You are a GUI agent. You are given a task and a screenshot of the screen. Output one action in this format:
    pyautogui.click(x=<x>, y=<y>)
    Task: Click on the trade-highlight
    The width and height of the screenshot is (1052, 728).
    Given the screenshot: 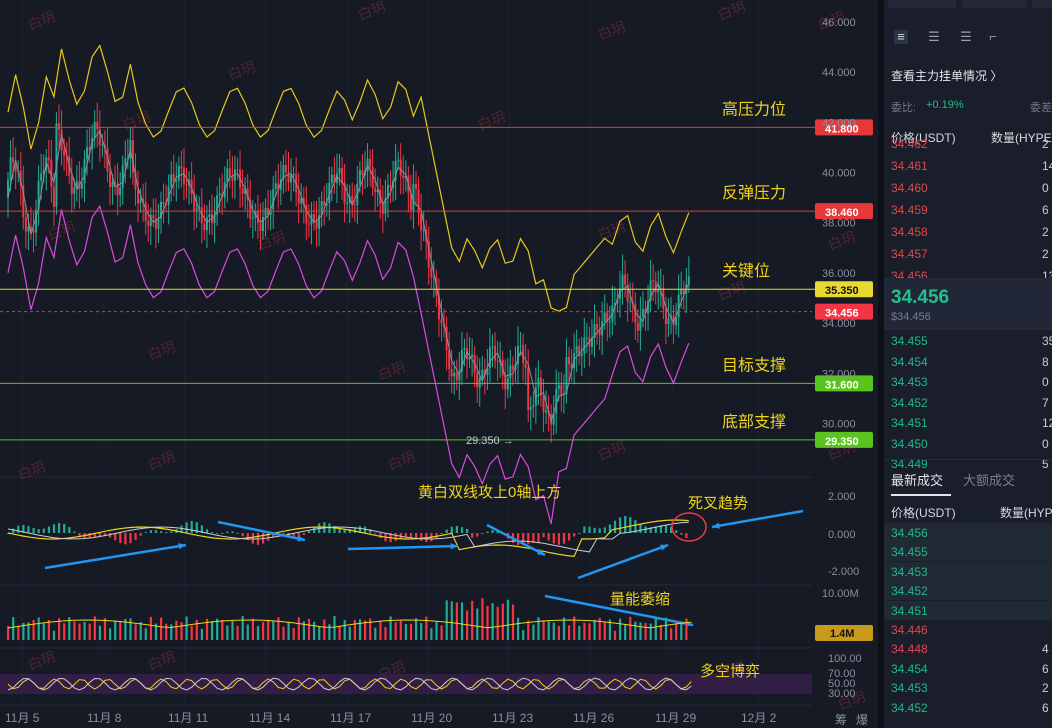 What is the action you would take?
    pyautogui.click(x=968, y=610)
    